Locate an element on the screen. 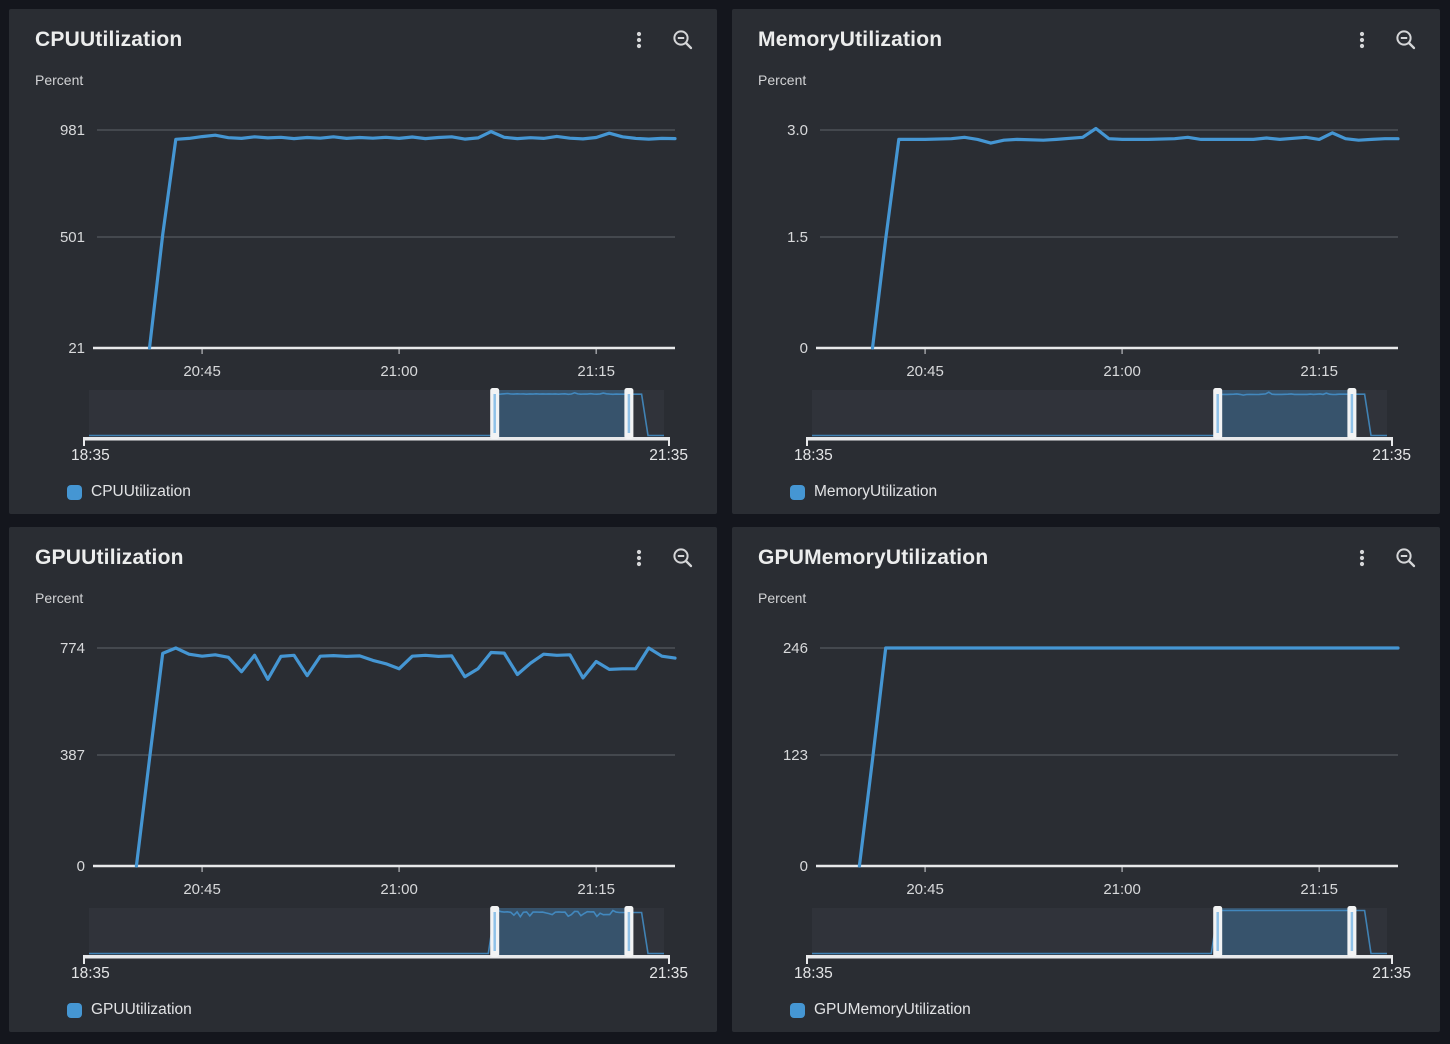 Image resolution: width=1450 pixels, height=1044 pixels. widget-header: GPUUtilization is located at coordinates (363, 550).